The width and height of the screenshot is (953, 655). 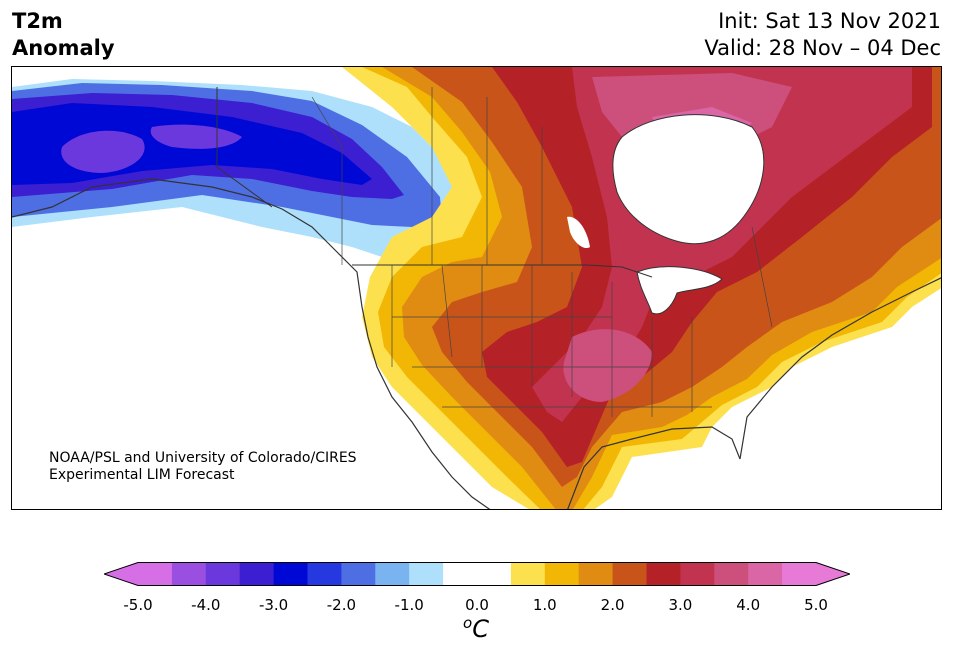 I want to click on us-canada-border, so click(x=502, y=271).